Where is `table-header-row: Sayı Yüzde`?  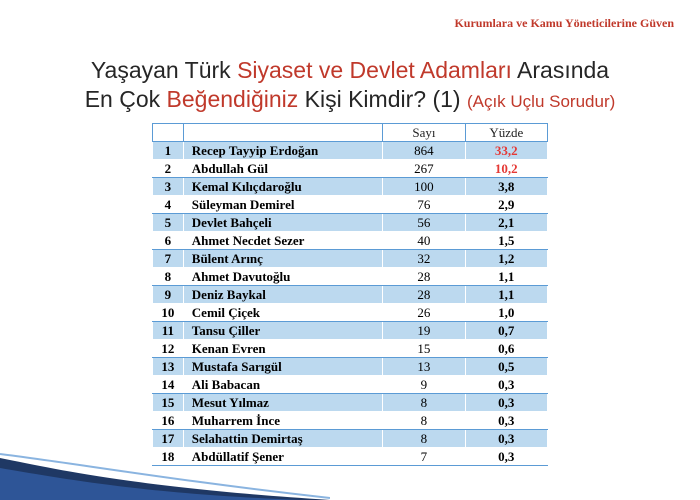
table-header-row: Sayı Yüzde is located at coordinates (350, 132).